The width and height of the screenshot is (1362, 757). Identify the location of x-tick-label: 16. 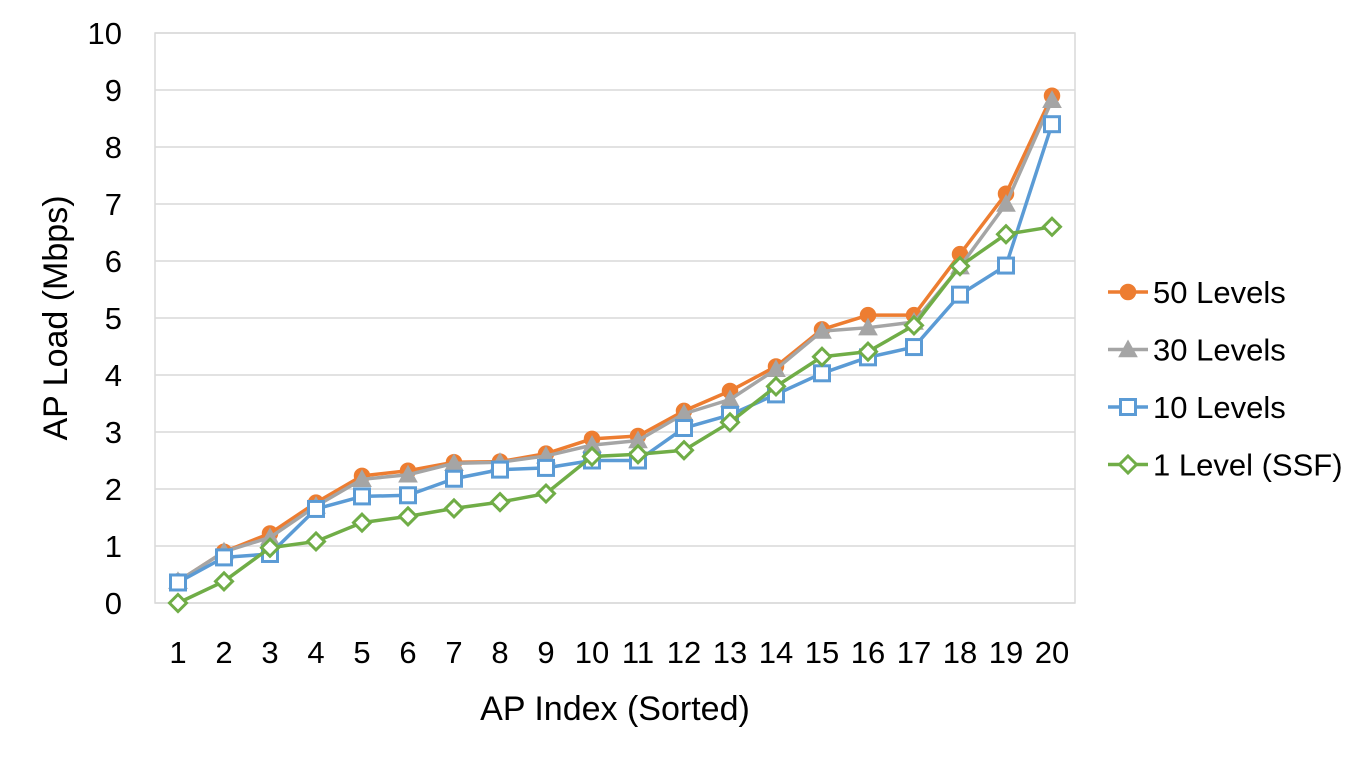
(868, 652).